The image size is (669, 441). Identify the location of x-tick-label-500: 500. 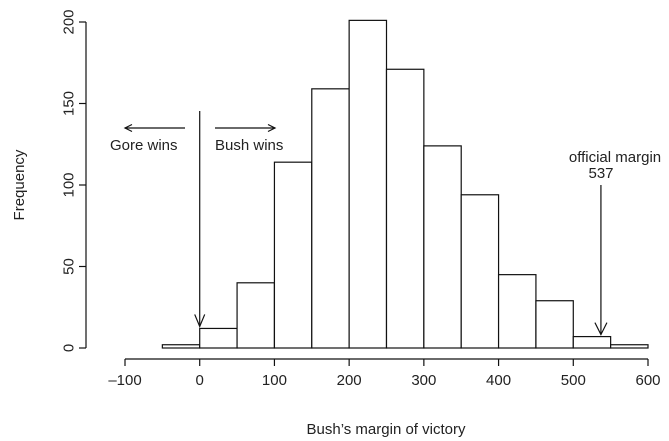
(573, 380).